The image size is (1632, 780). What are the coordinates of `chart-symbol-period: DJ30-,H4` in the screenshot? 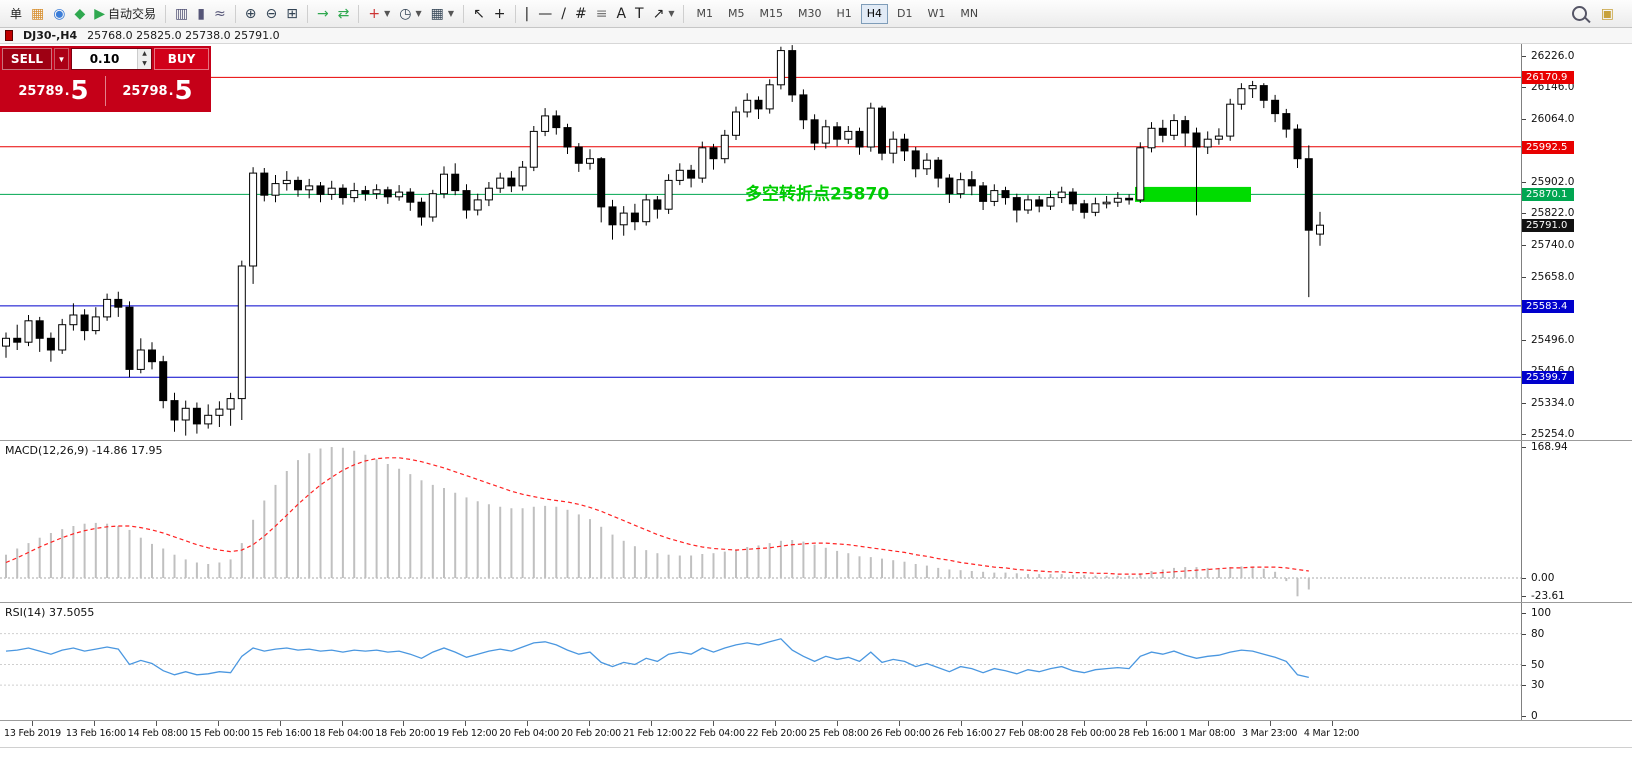 It's located at (50, 35).